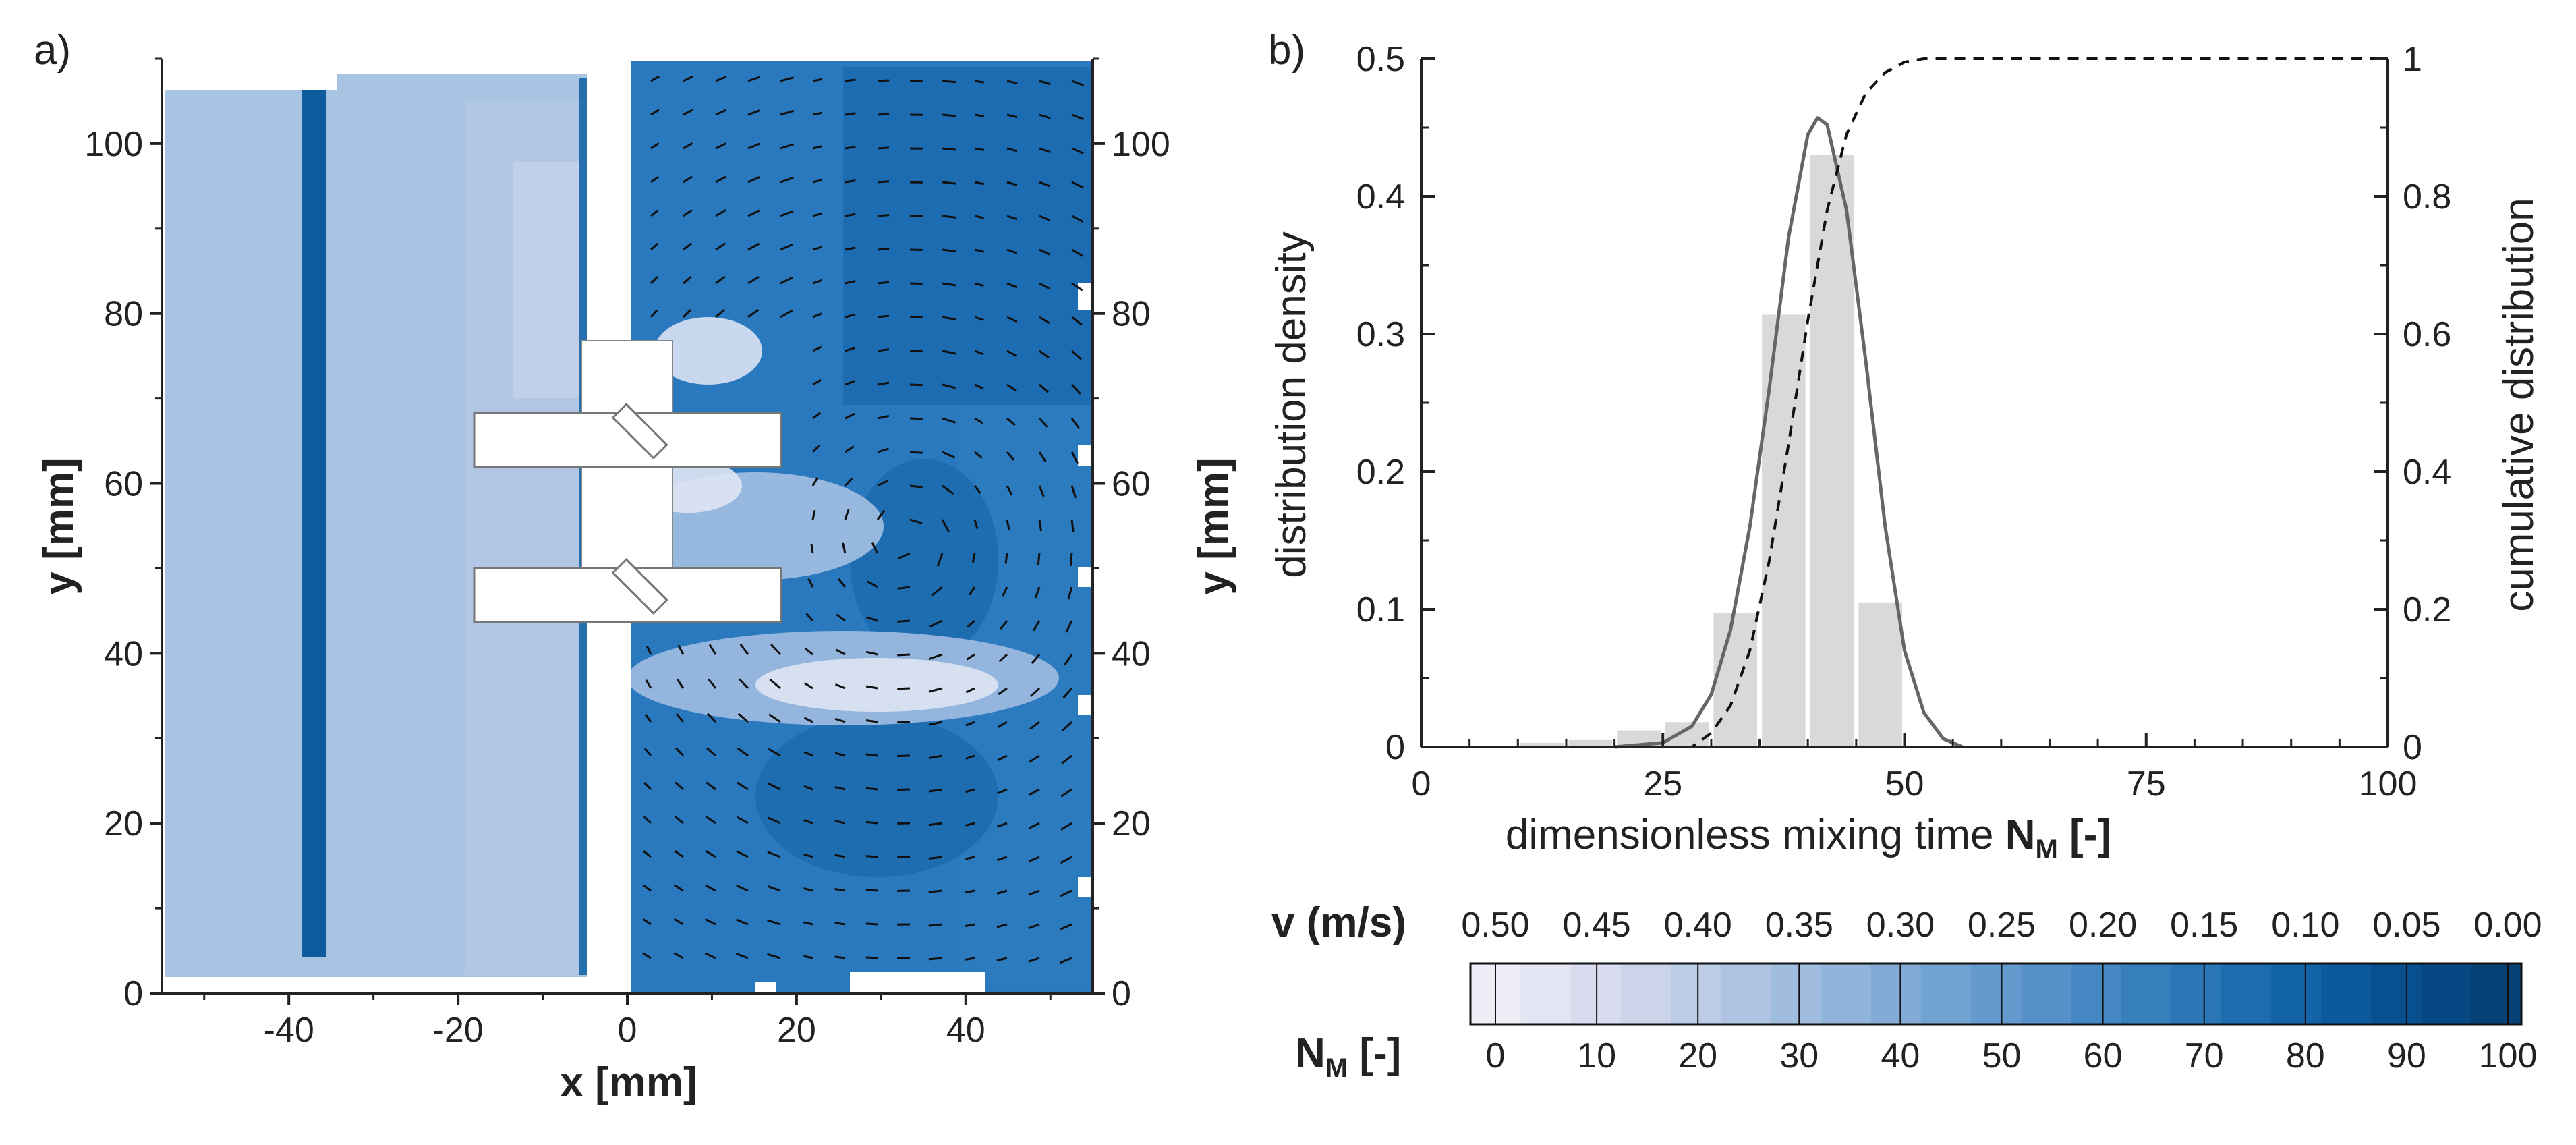 The width and height of the screenshot is (2576, 1145). I want to click on y-tick-label-right: 0, so click(1121, 993).